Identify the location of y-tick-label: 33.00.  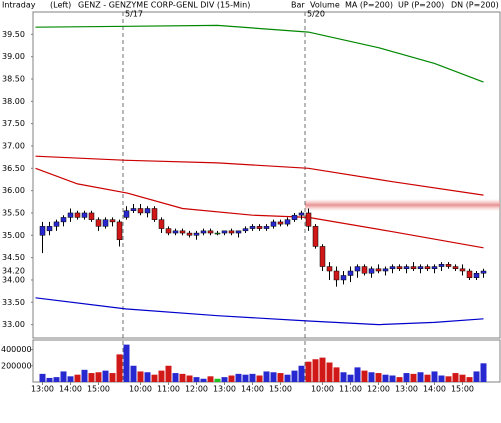
(13, 324).